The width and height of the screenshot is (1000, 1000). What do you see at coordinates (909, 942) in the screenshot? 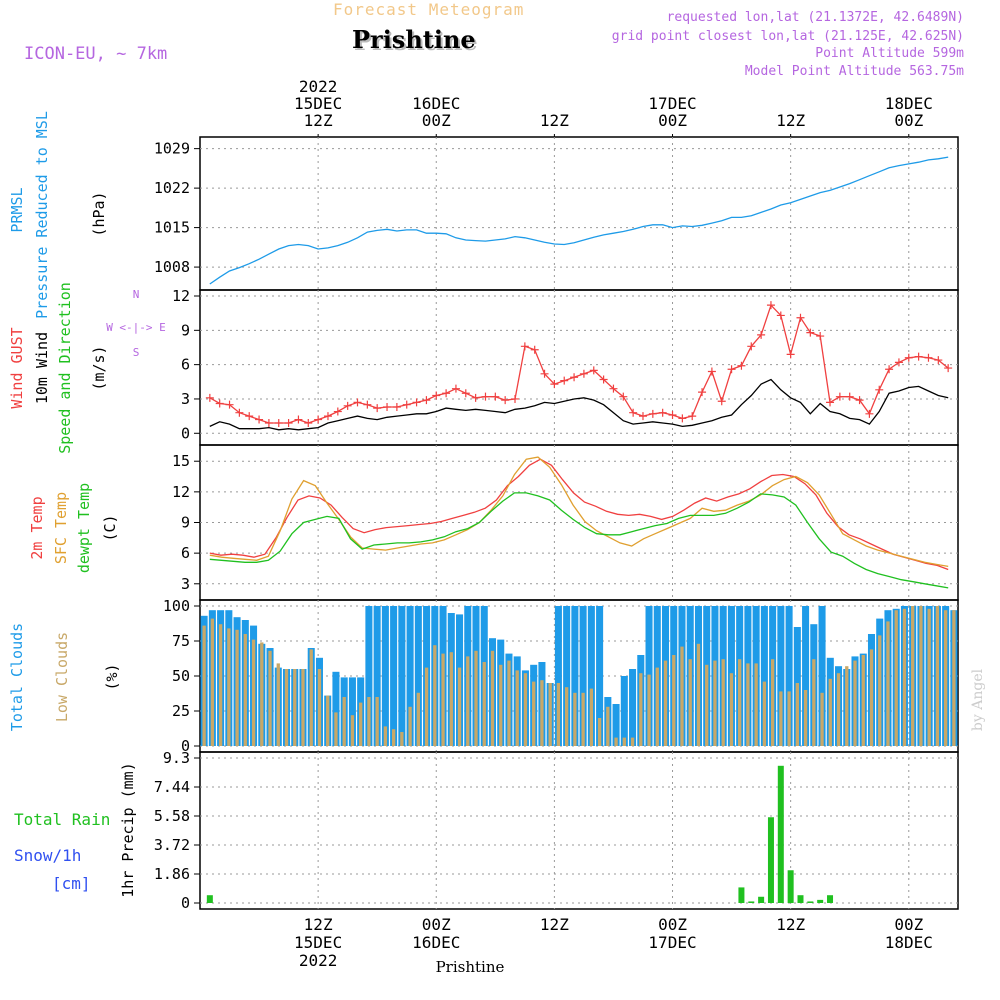
I see `bottom-time-label: 18DEC` at bounding box center [909, 942].